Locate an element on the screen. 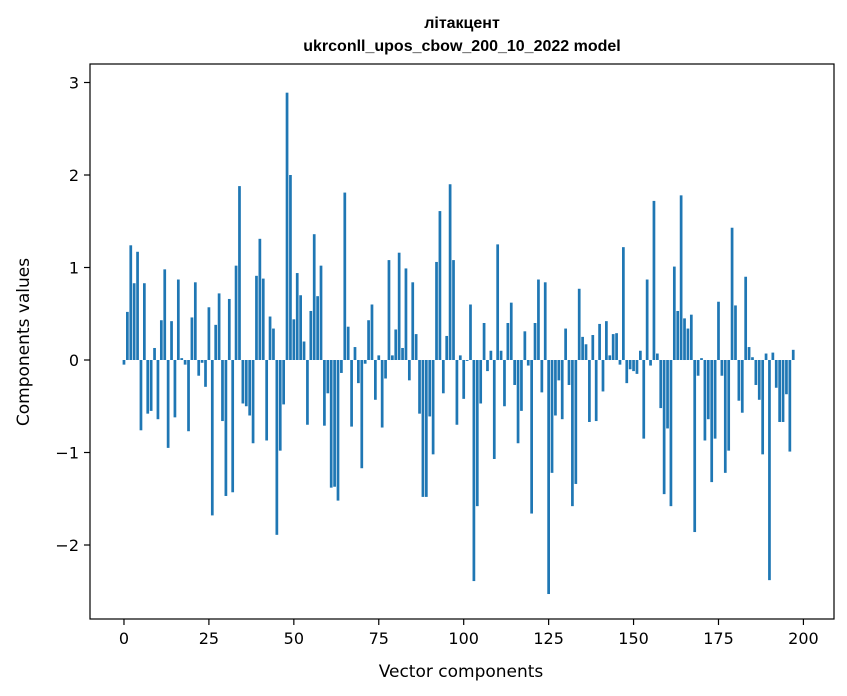  x-tick-label: 150 is located at coordinates (633, 638).